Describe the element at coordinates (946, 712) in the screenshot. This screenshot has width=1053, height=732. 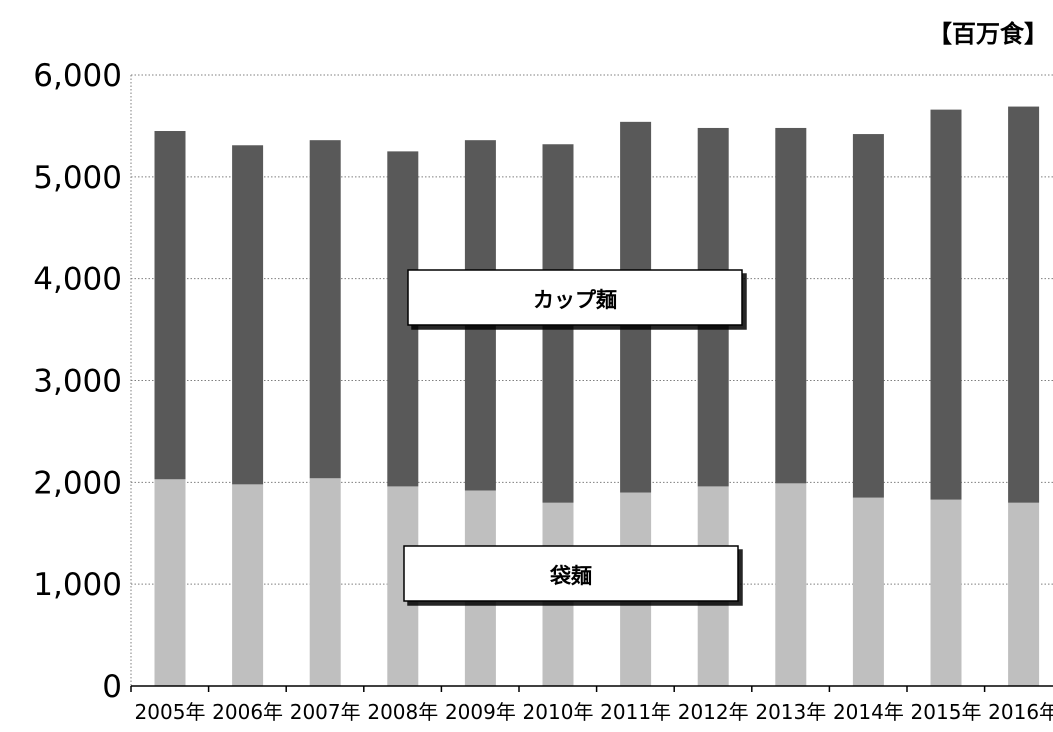
I see `x-tick-label: 2015年` at that location.